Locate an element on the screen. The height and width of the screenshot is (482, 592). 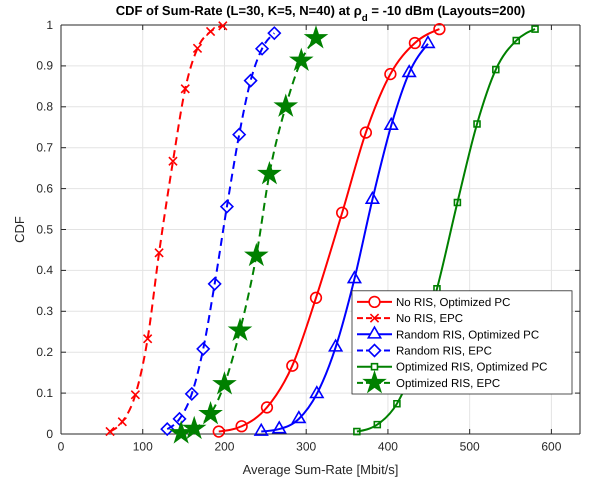
legend-label: Optimized RIS, Optimized PC is located at coordinates (472, 368).